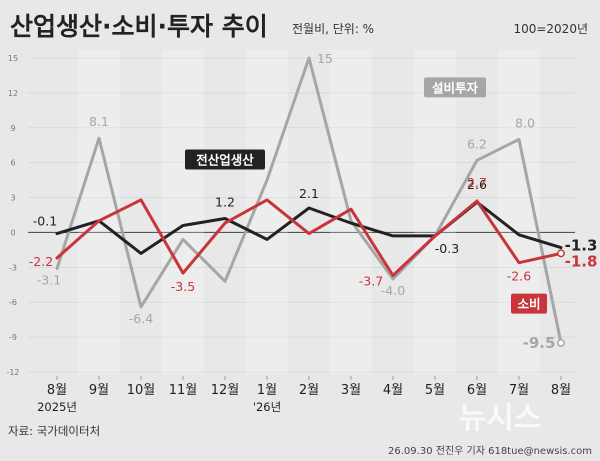 The image size is (600, 461). What do you see at coordinates (13, 337) in the screenshot?
I see `y-tick-label: -9` at bounding box center [13, 337].